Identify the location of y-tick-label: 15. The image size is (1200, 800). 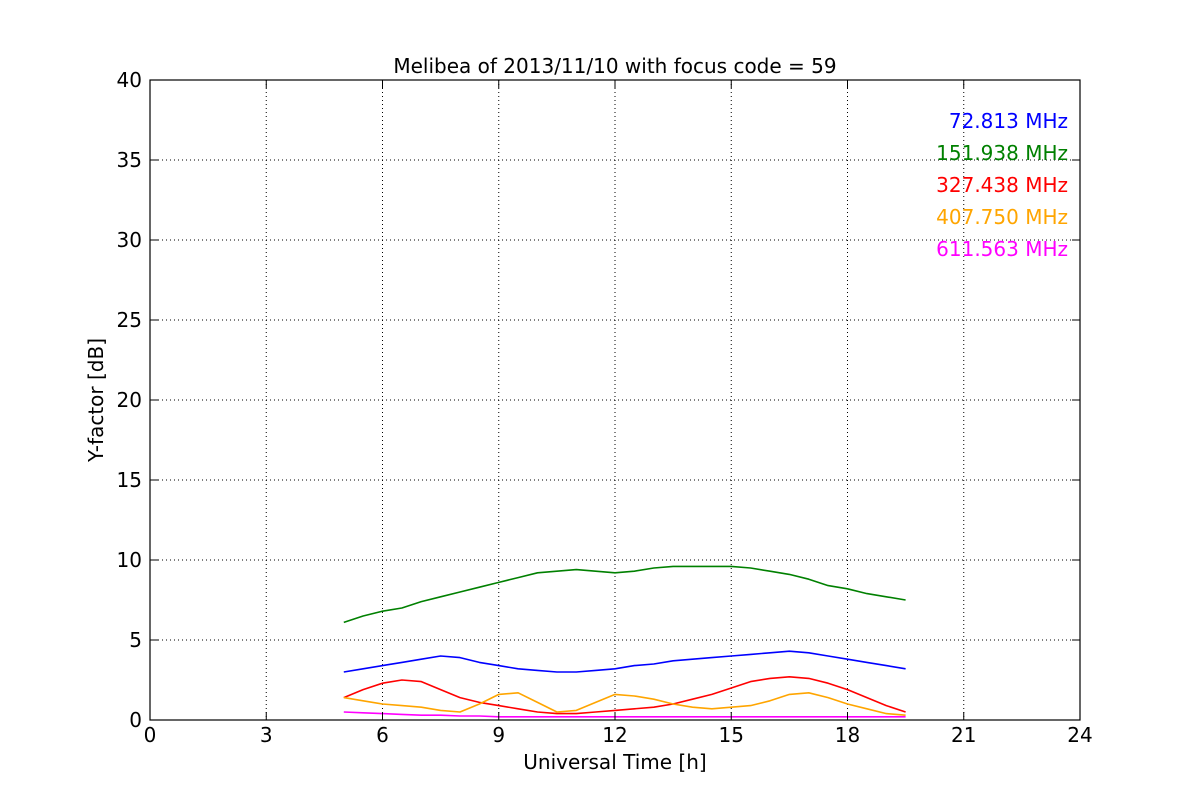
(129, 480).